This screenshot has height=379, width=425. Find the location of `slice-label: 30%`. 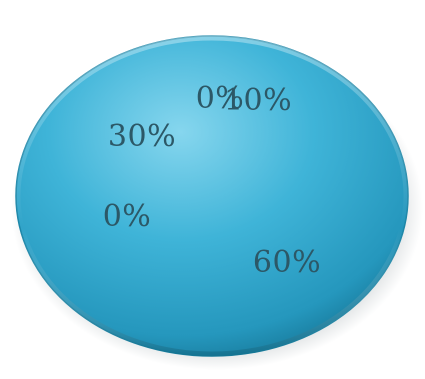

slice-label: 30% is located at coordinates (142, 136).